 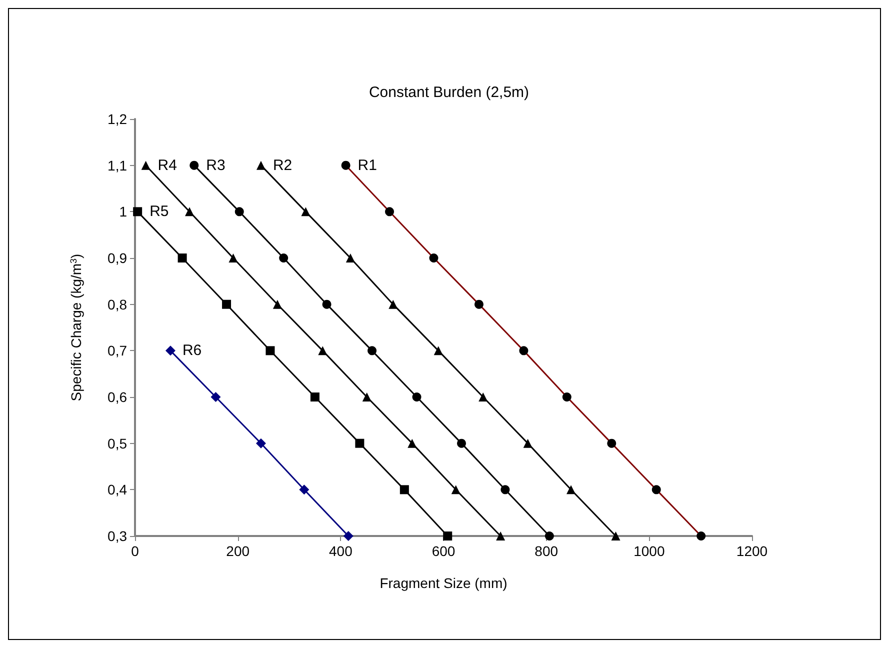 What do you see at coordinates (444, 583) in the screenshot?
I see `x-axis-title: Fragment Size (mm)` at bounding box center [444, 583].